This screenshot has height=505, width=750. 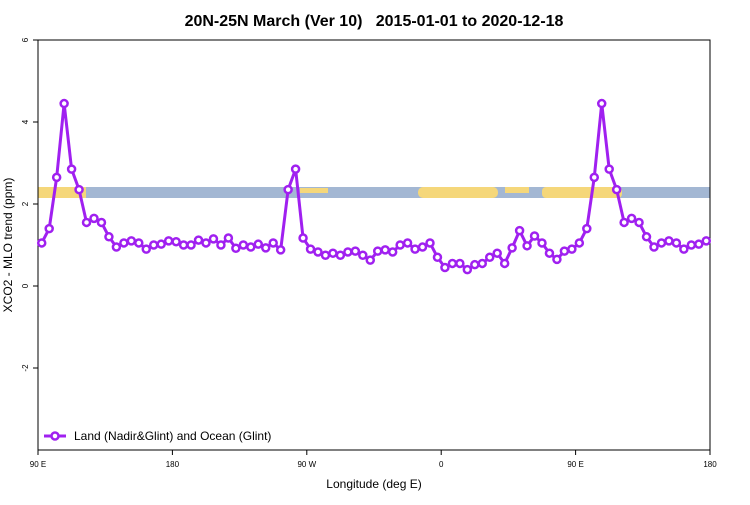 I want to click on map-strip, so click(x=374, y=192).